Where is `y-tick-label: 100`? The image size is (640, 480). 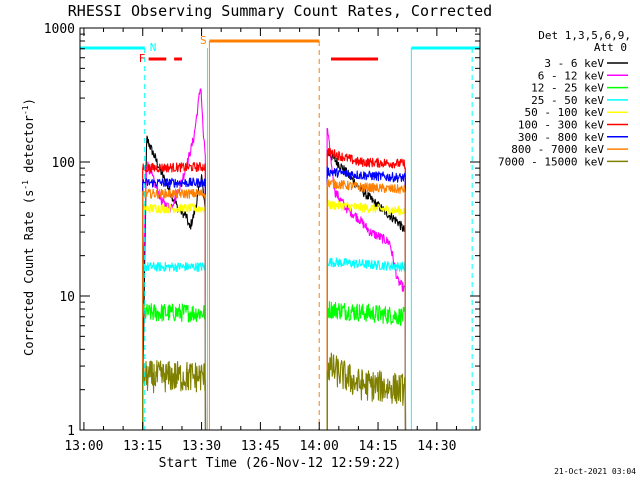 y-tick-label: 100 is located at coordinates (63, 163).